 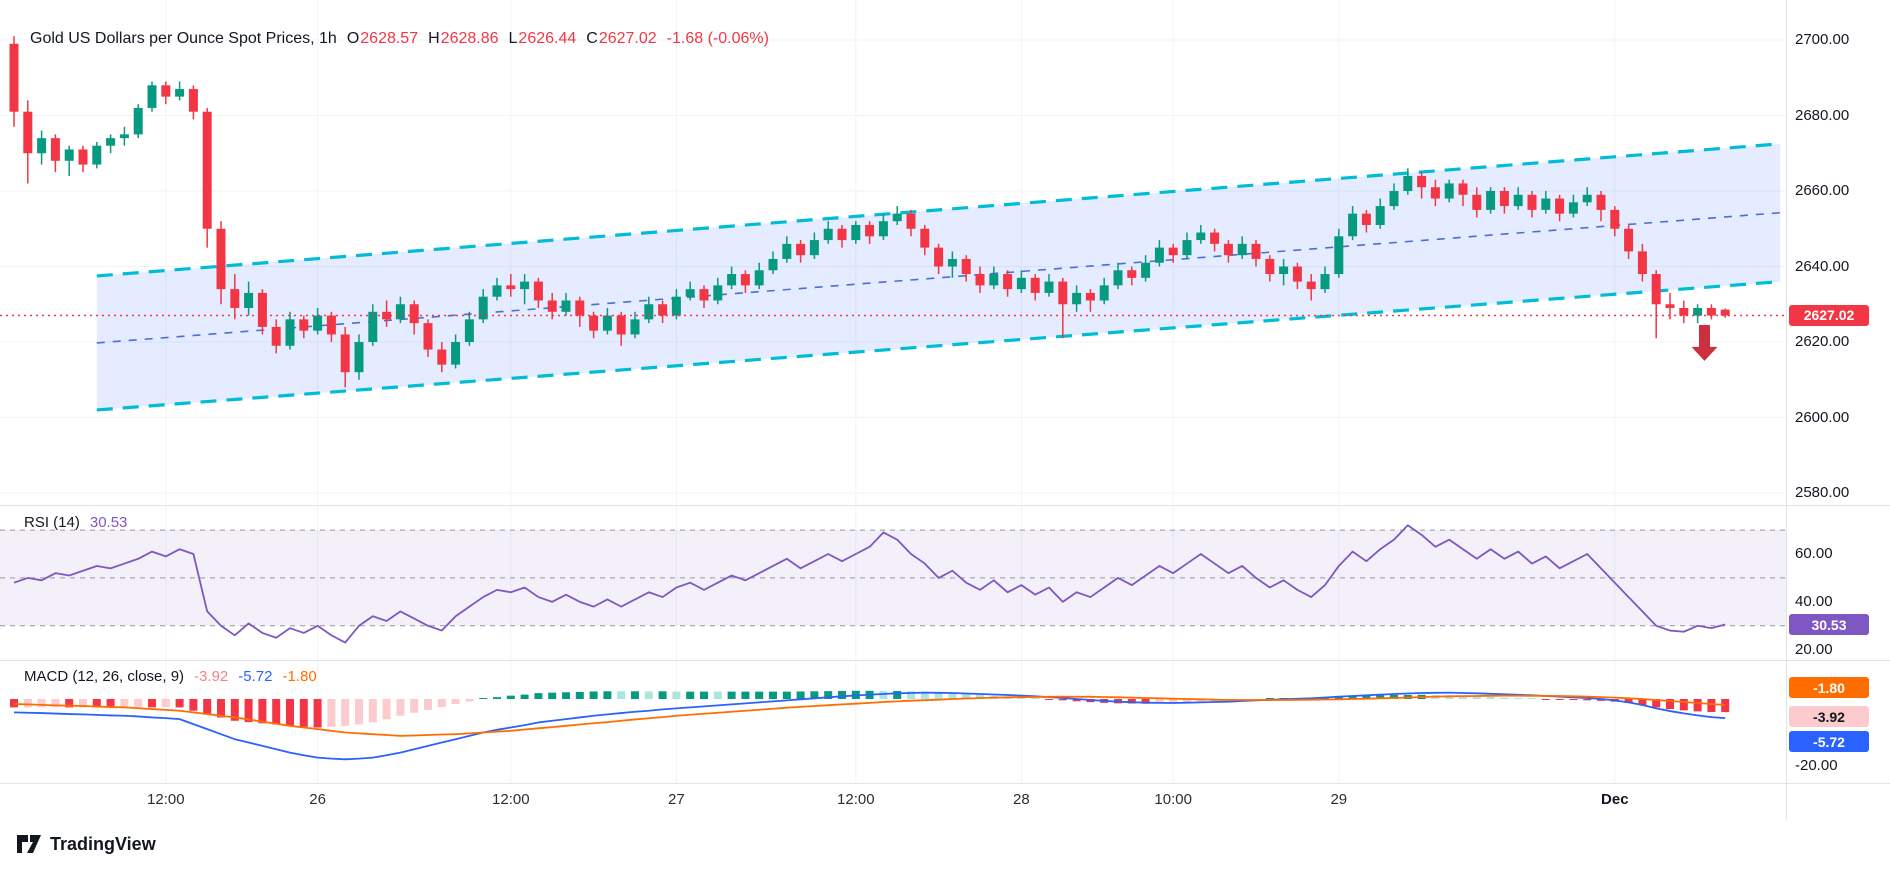 What do you see at coordinates (543, 39) in the screenshot?
I see `ohlc-low: L 2626.44` at bounding box center [543, 39].